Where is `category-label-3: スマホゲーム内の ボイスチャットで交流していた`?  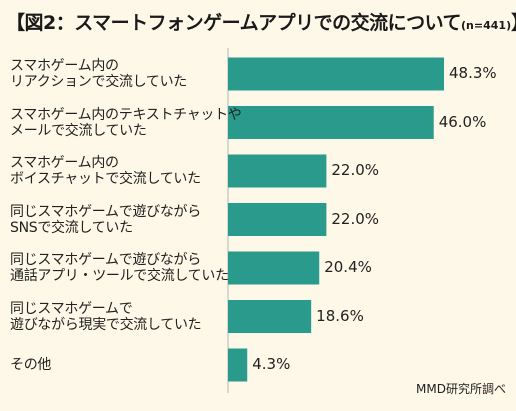 category-label-3: スマホゲーム内の ボイスチャットで交流していた is located at coordinates (119, 171).